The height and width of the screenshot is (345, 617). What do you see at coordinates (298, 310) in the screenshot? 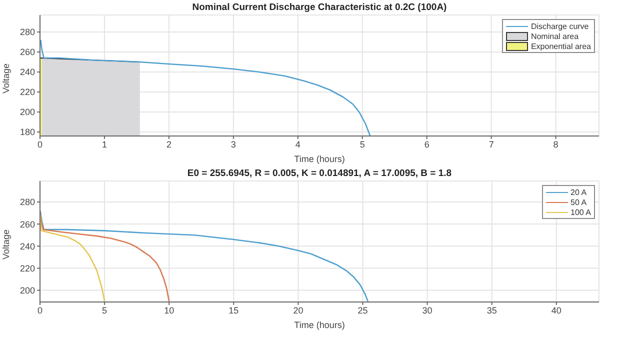
I see `x-tick-label: 20` at bounding box center [298, 310].